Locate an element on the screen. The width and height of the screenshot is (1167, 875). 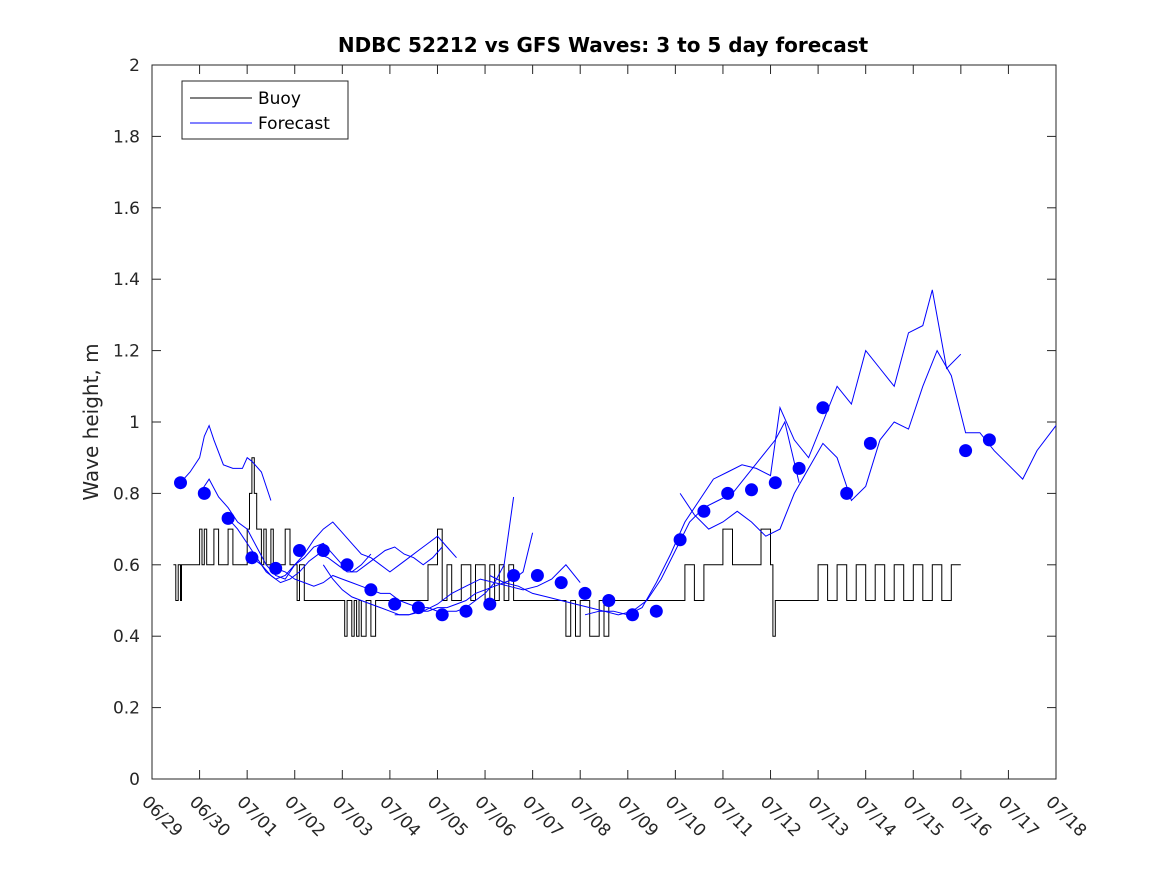
legend-forecast-label: Forecast is located at coordinates (294, 124).